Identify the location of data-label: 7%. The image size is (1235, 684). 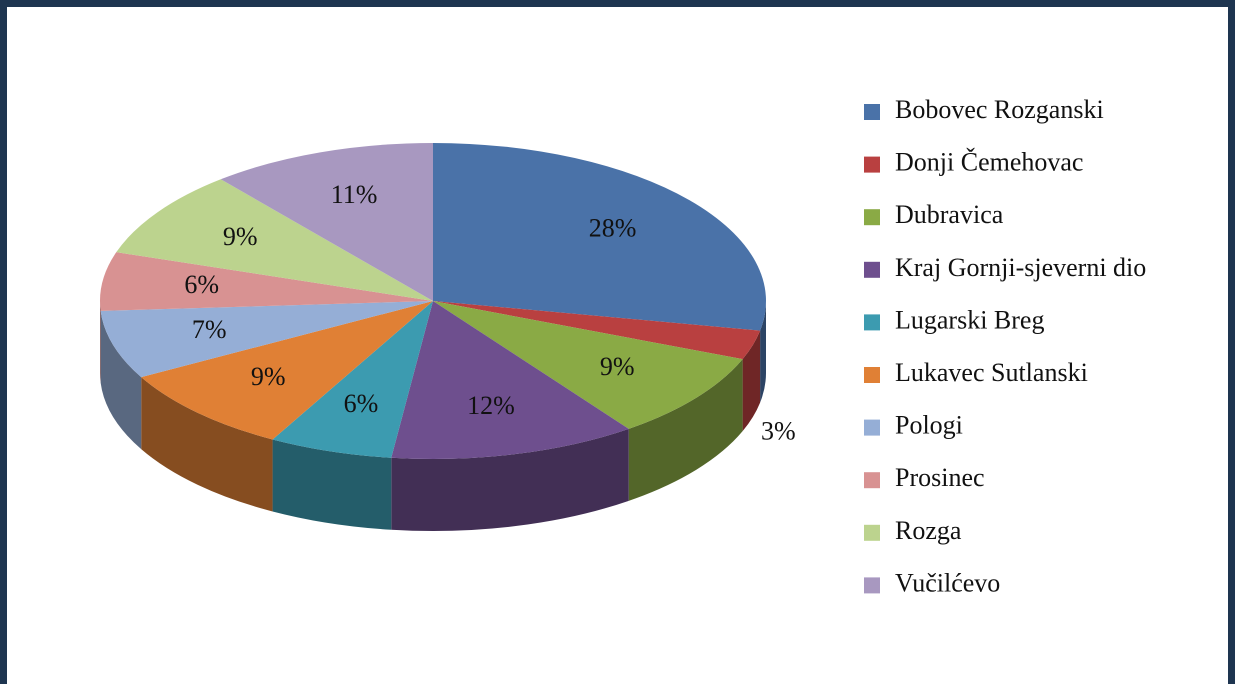
(209, 329).